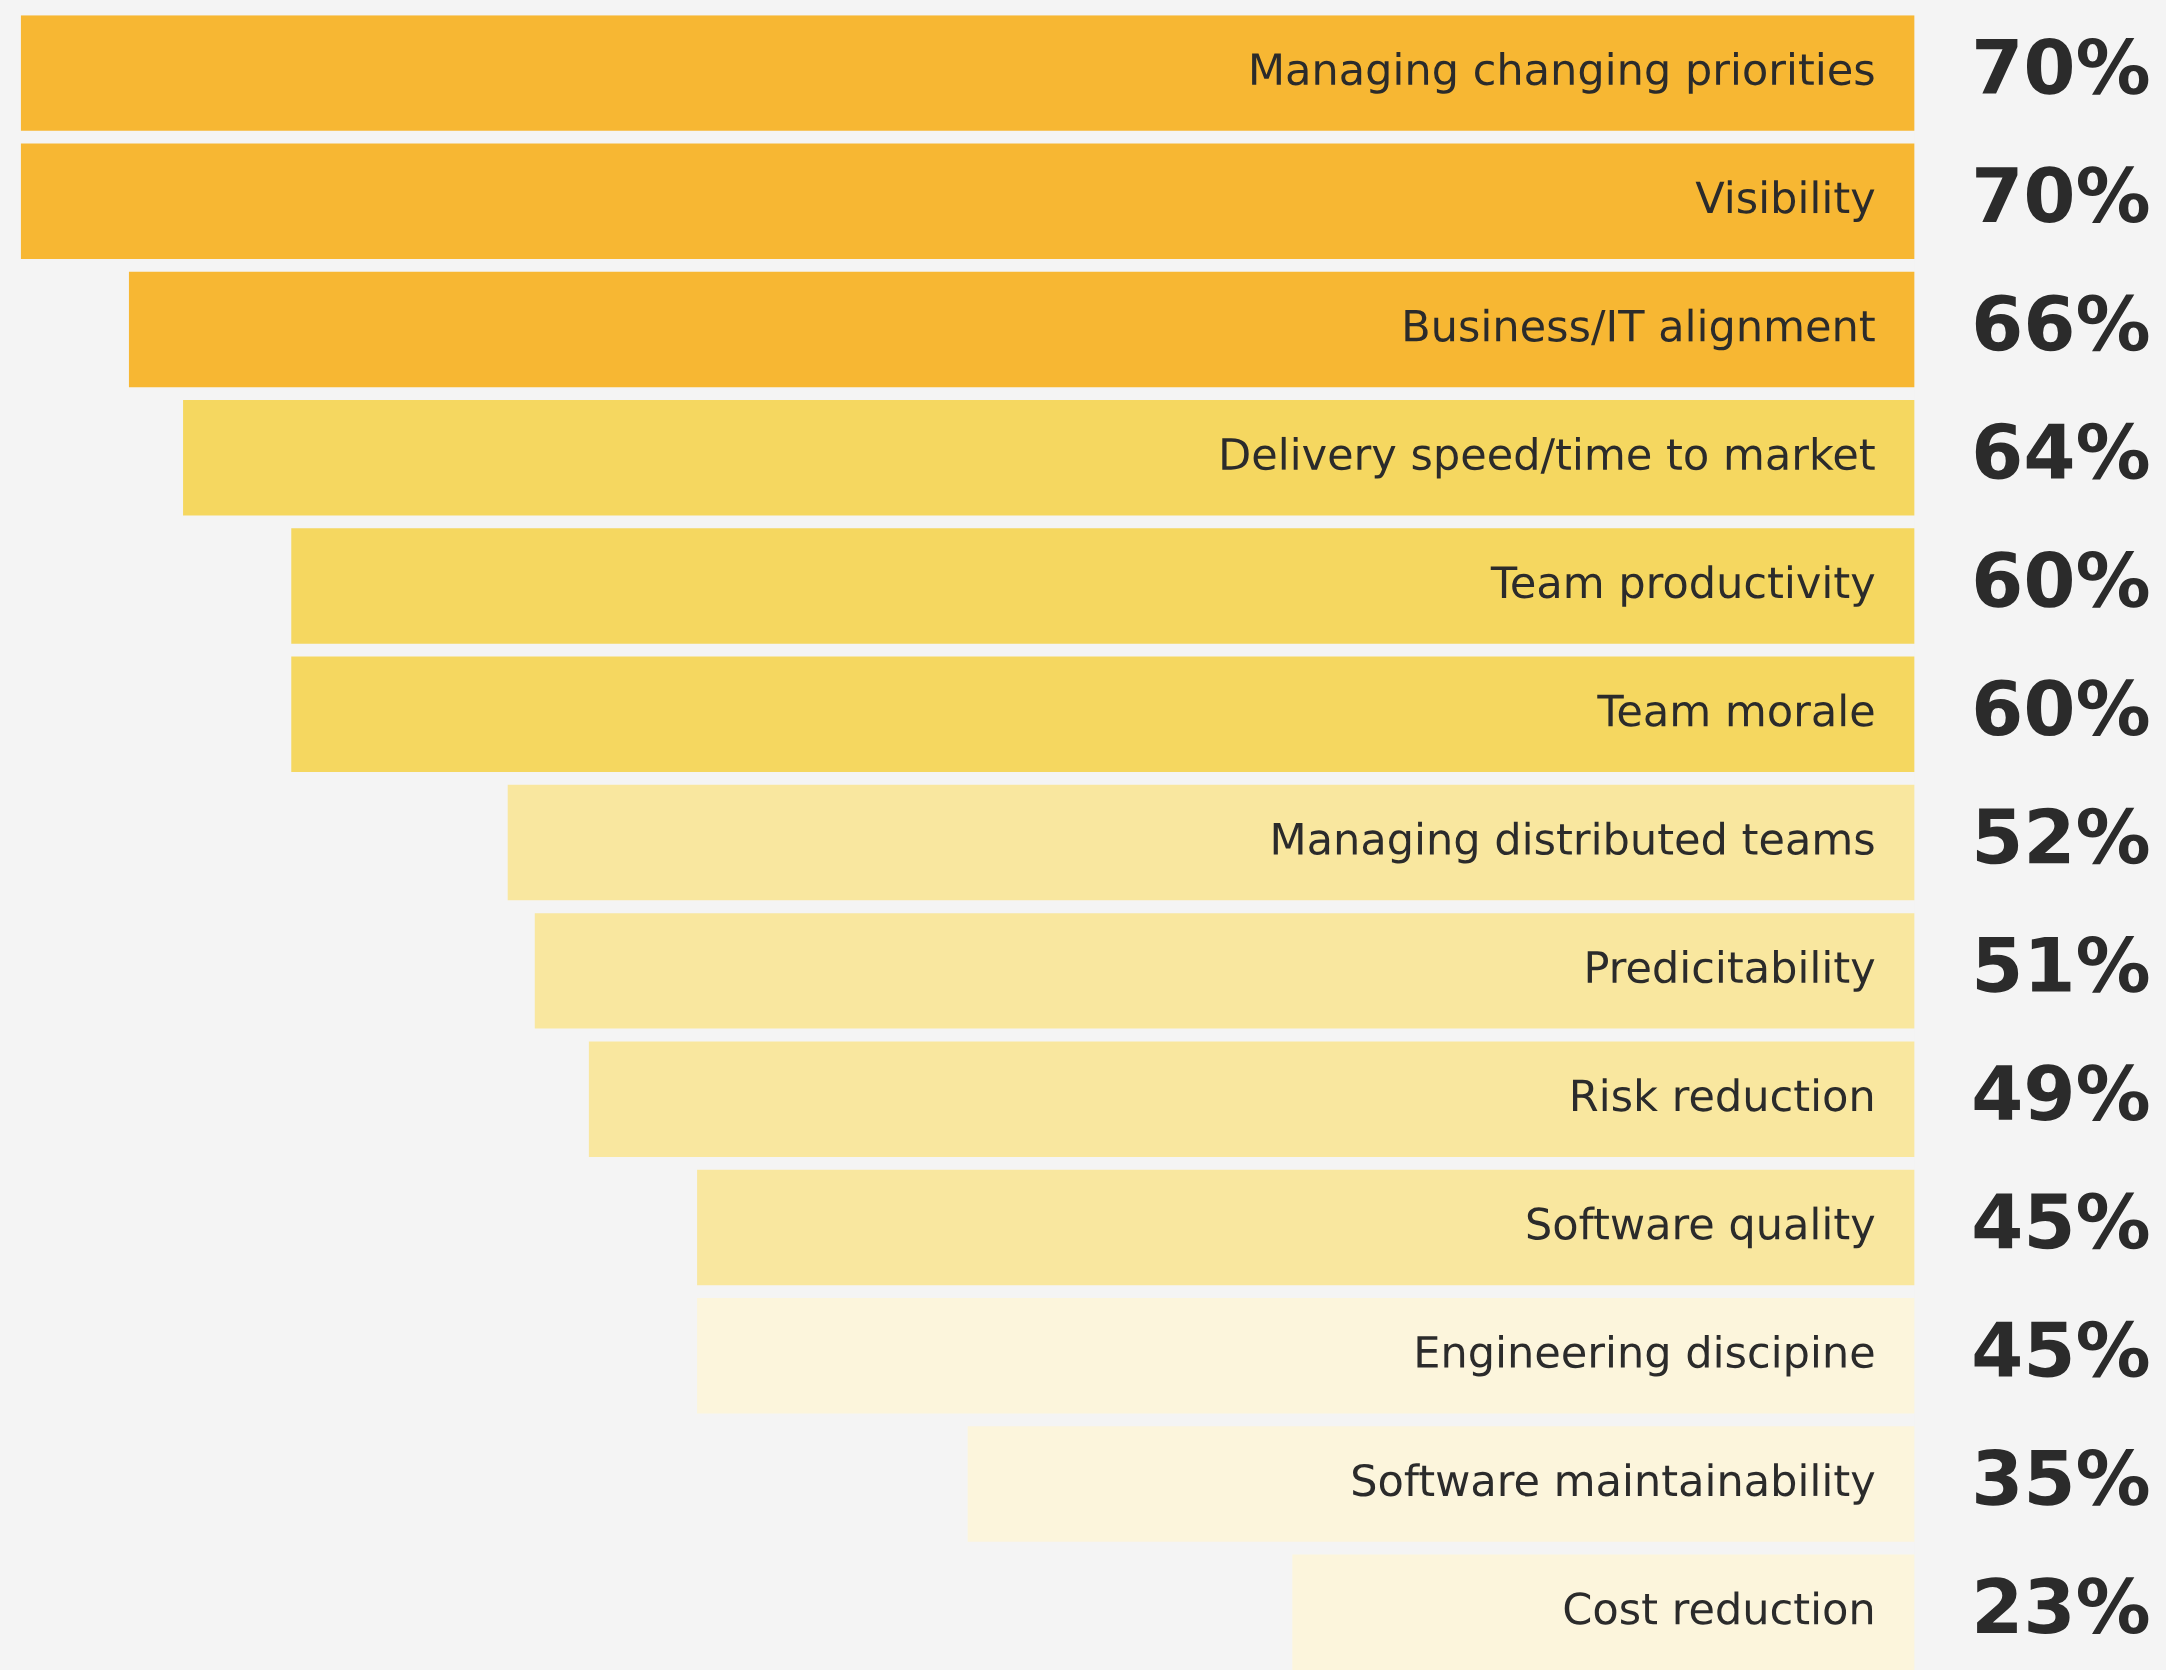 The width and height of the screenshot is (2166, 1670). What do you see at coordinates (2062, 323) in the screenshot?
I see `data-label: 66%` at bounding box center [2062, 323].